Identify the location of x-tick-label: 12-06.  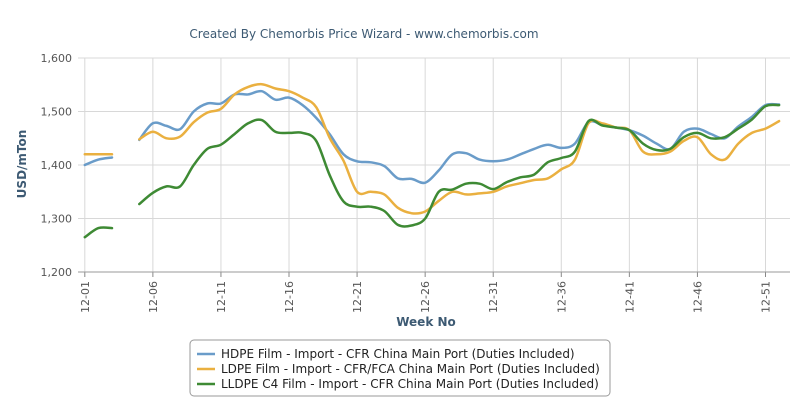
(153, 297).